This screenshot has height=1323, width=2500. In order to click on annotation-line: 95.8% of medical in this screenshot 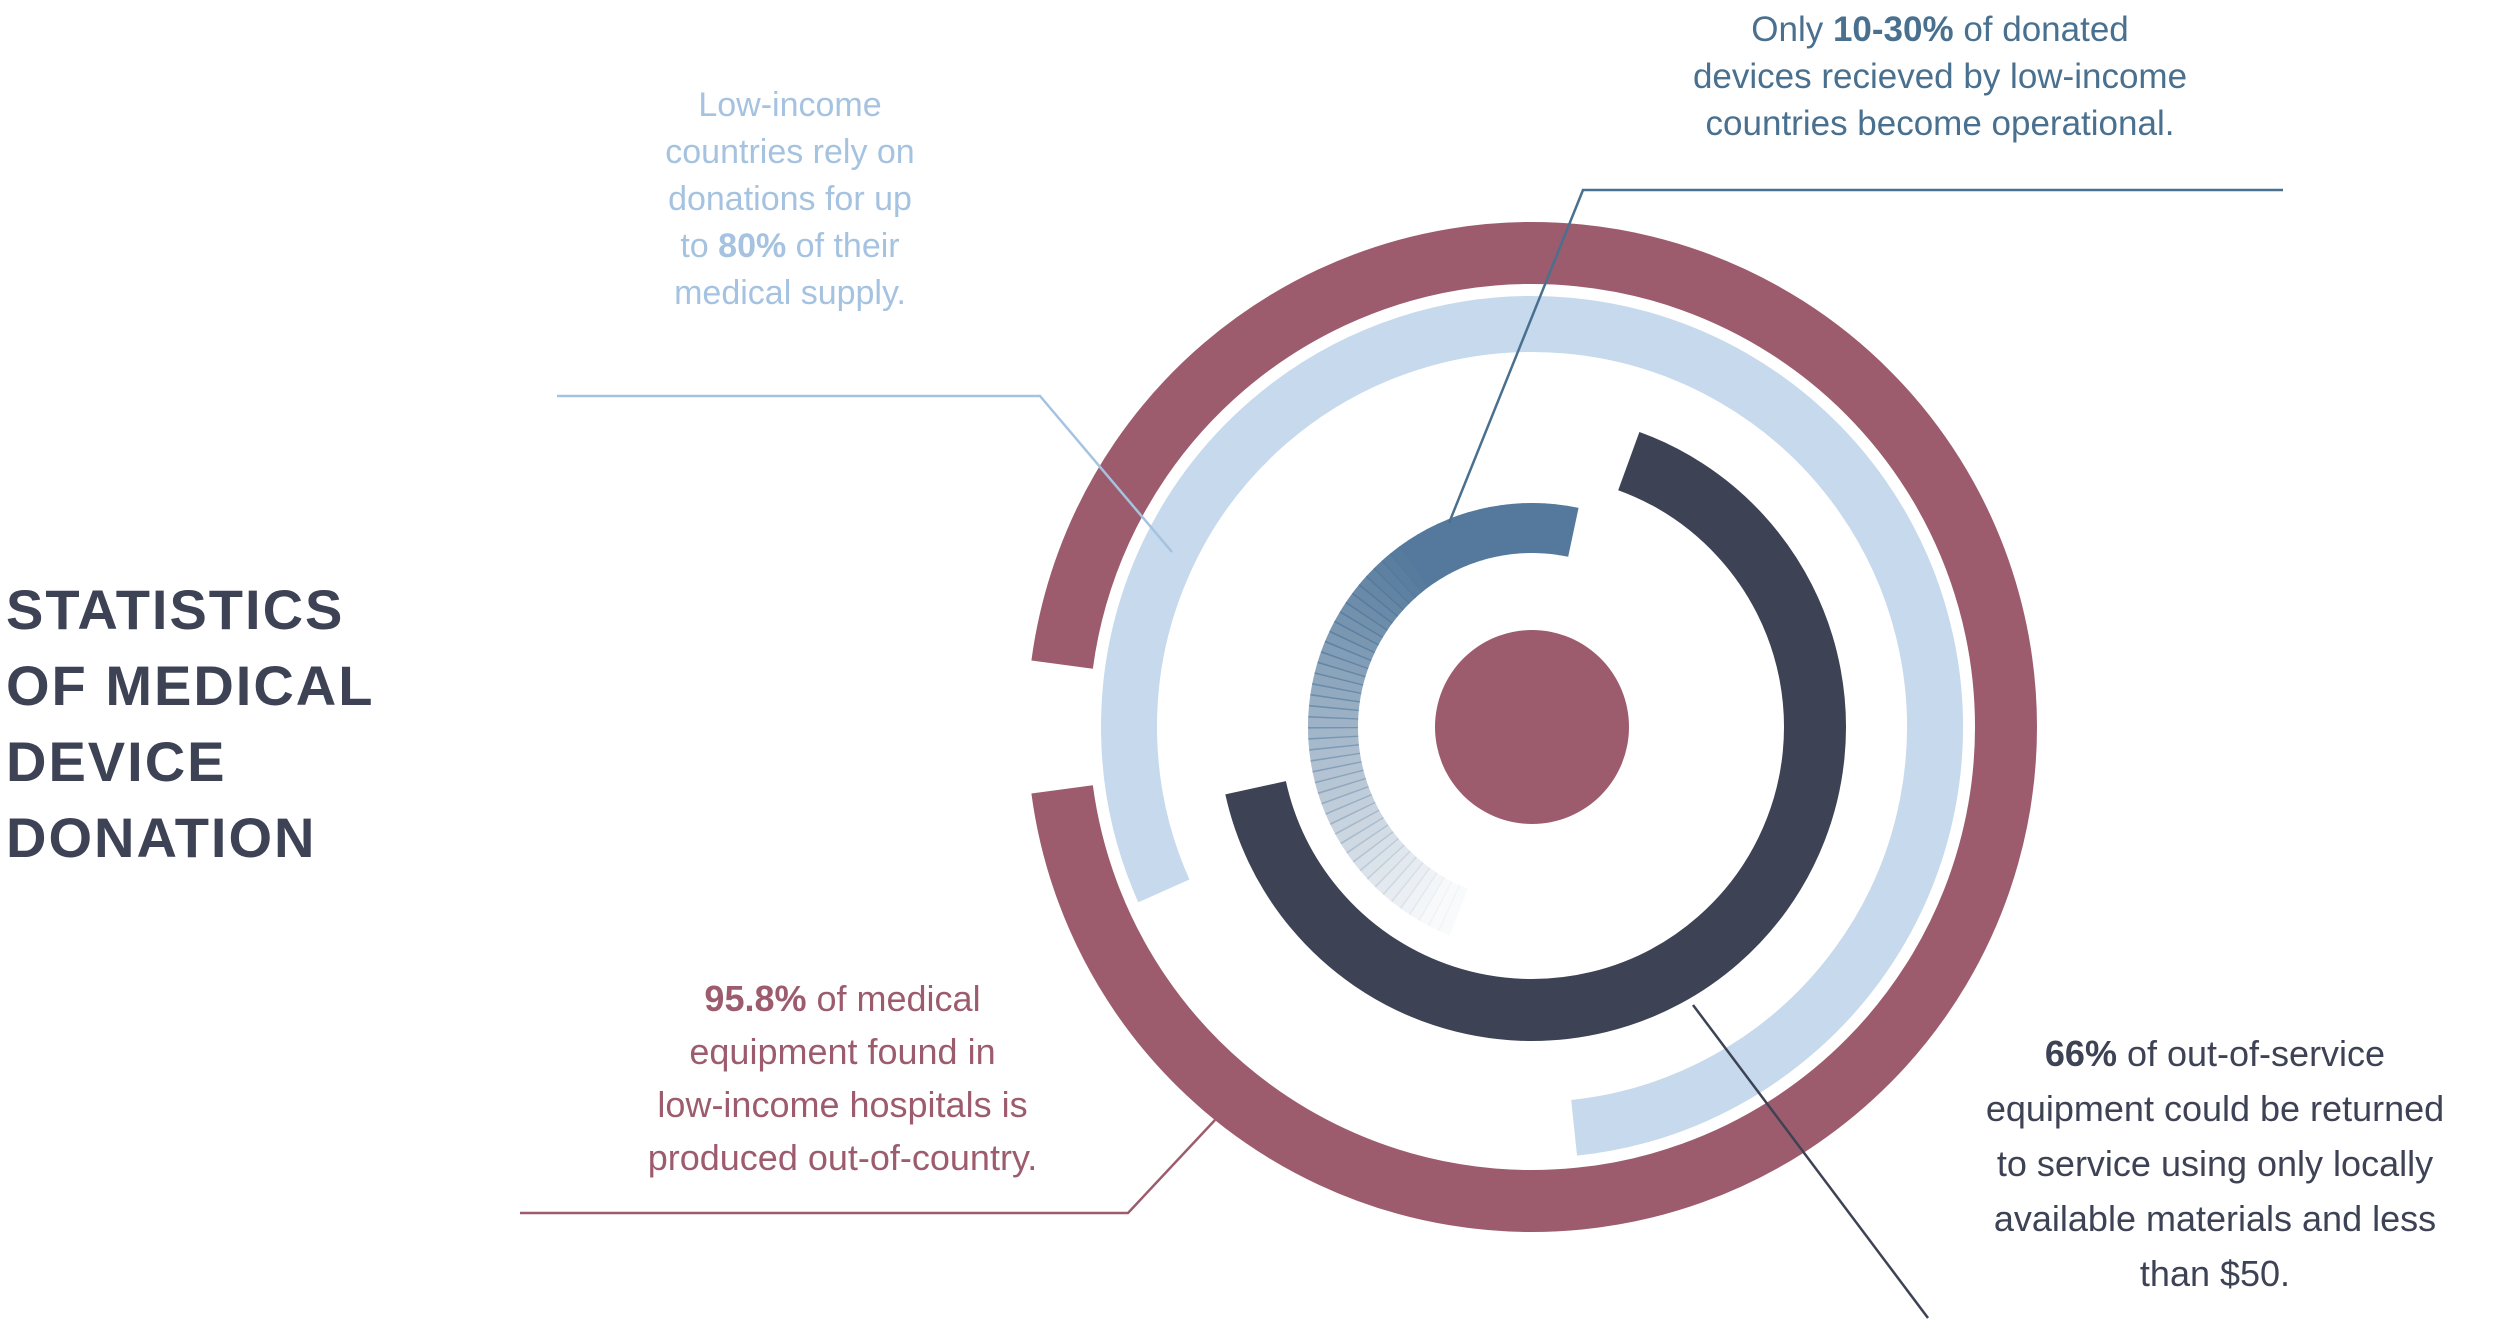, I will do `click(842, 998)`.